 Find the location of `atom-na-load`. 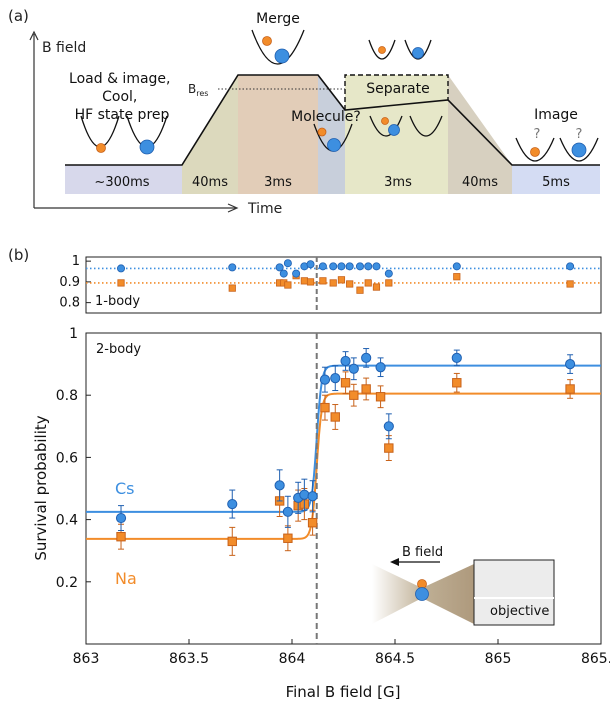

atom-na-load is located at coordinates (101, 148).